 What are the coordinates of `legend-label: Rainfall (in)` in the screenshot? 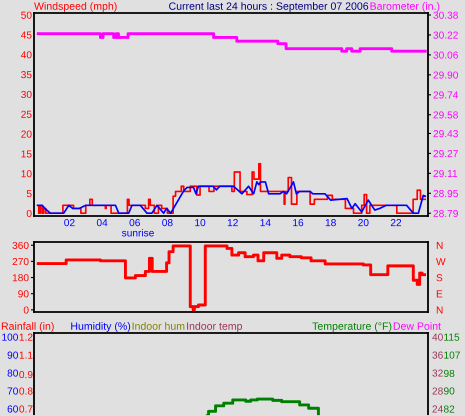 It's located at (28, 327).